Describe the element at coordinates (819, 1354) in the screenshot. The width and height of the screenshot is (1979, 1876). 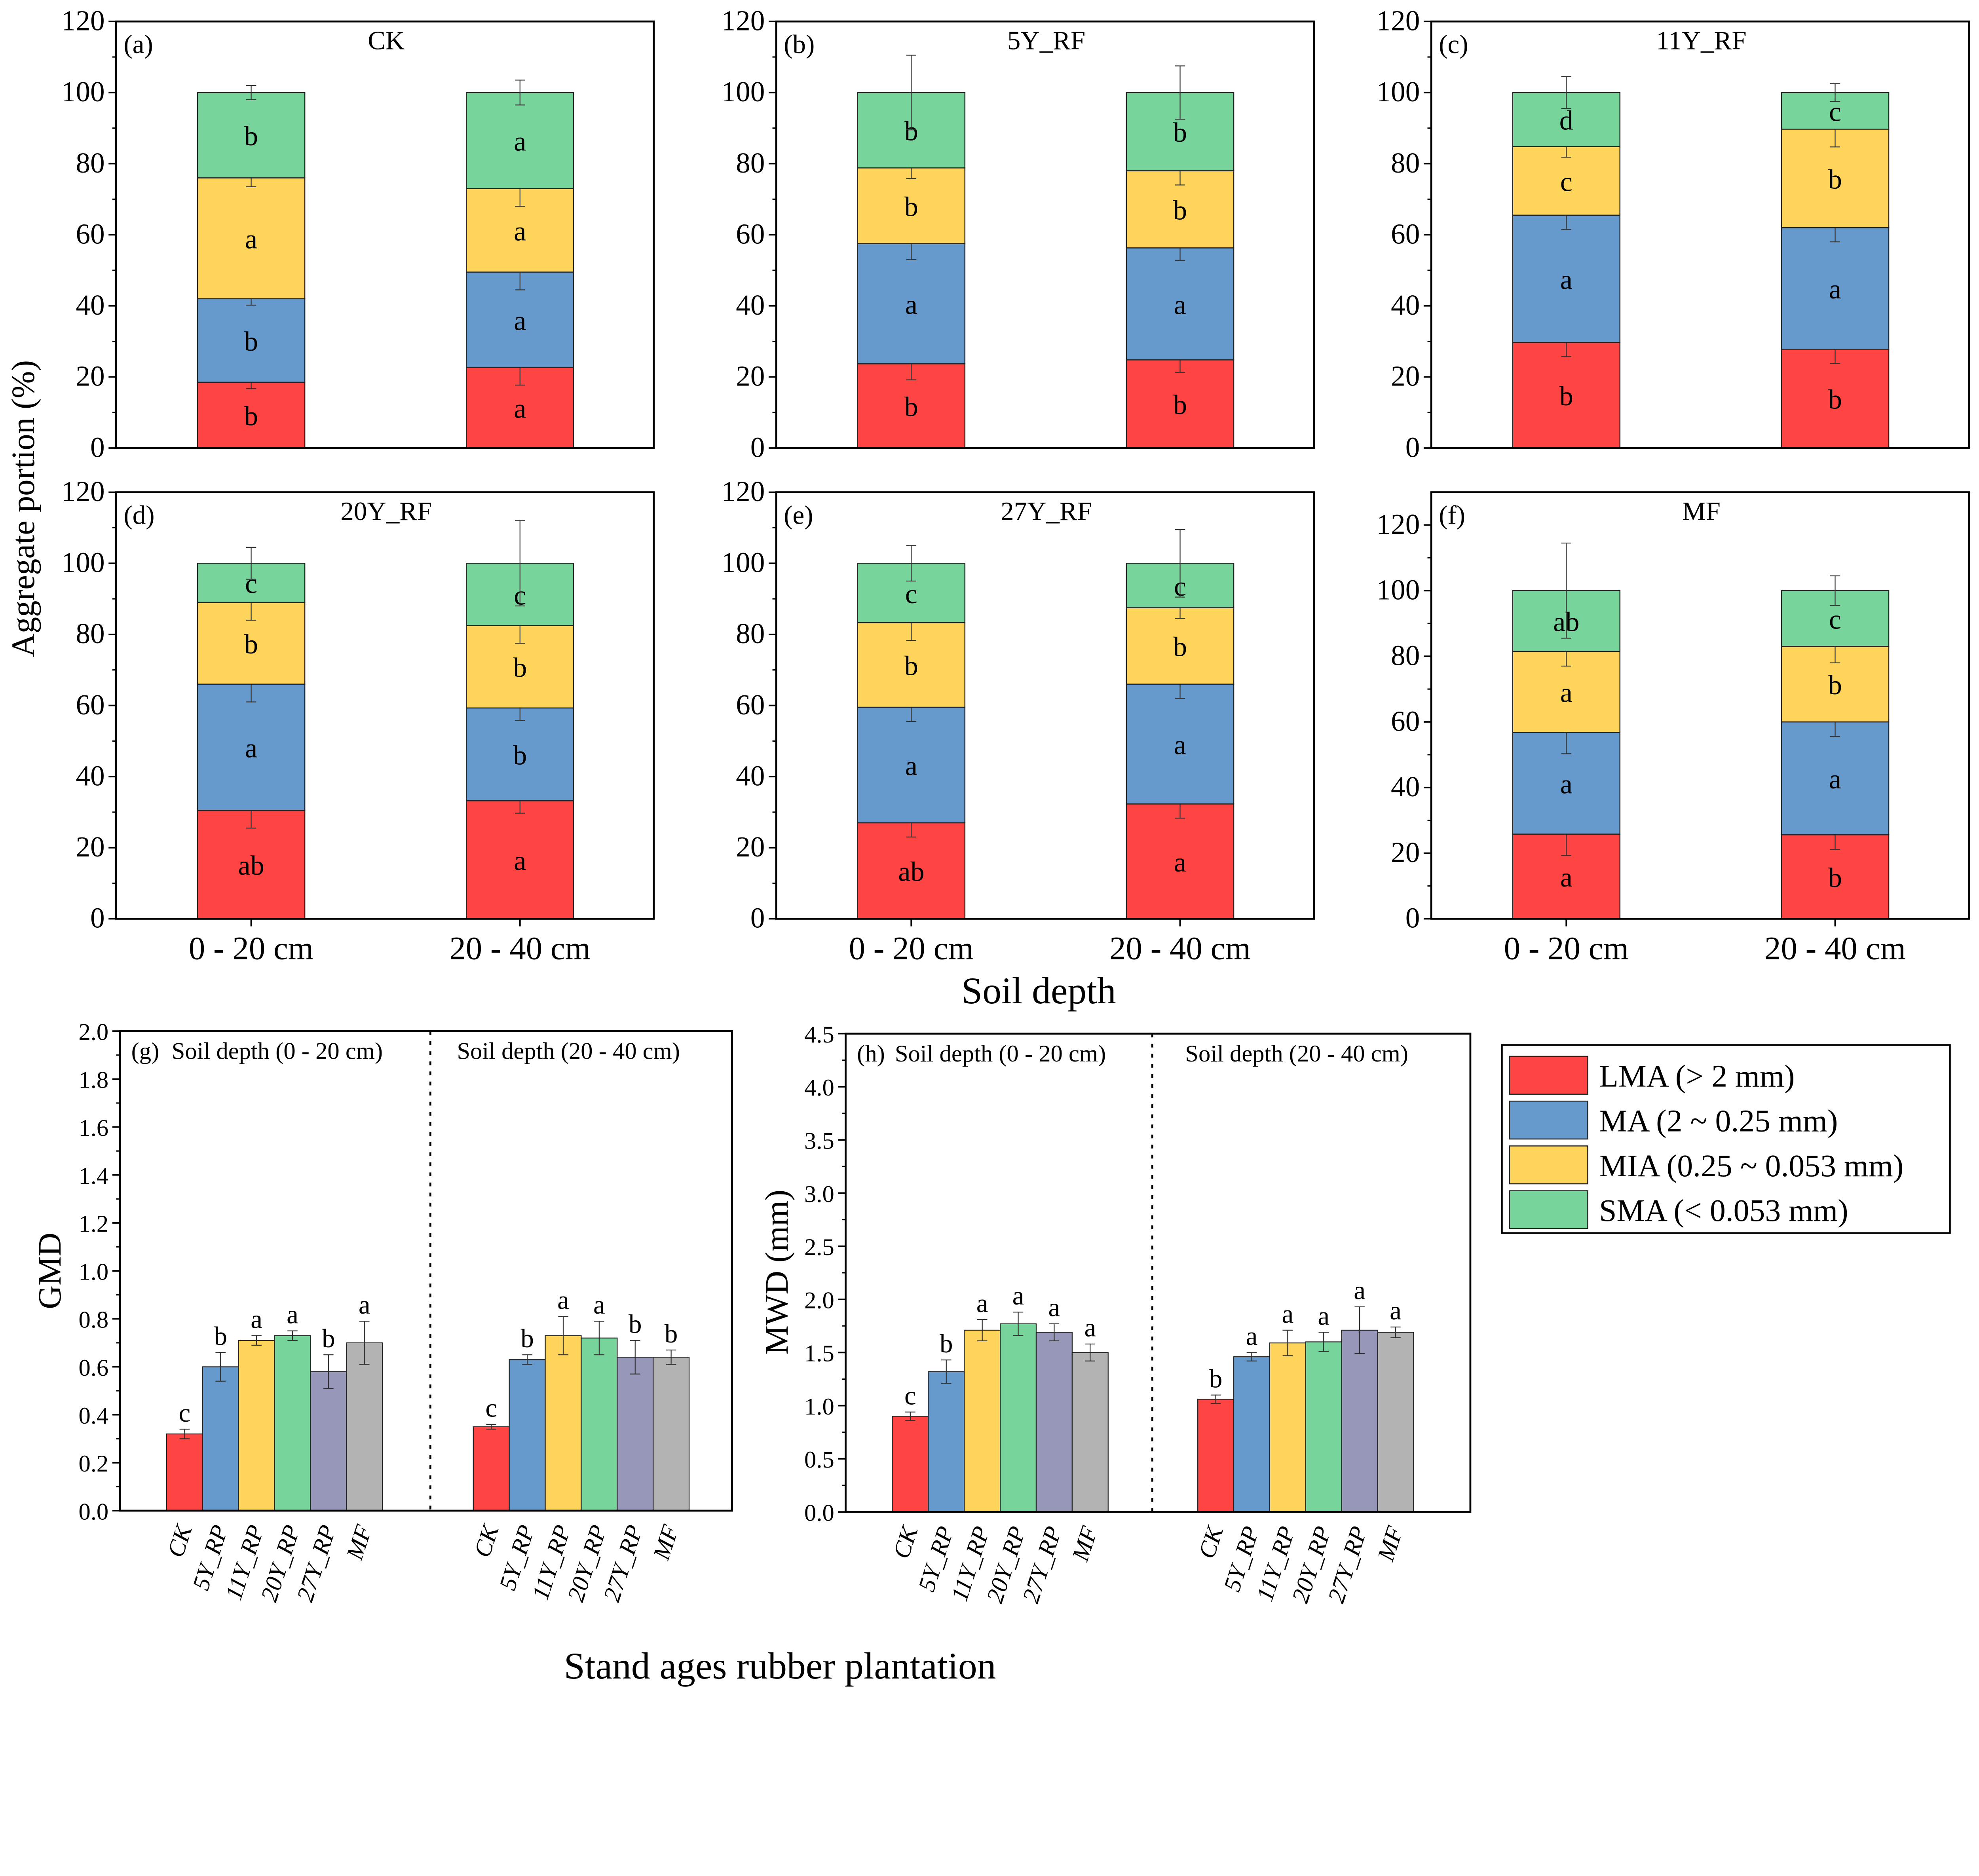
I see `y-tick-label: 1.5` at that location.